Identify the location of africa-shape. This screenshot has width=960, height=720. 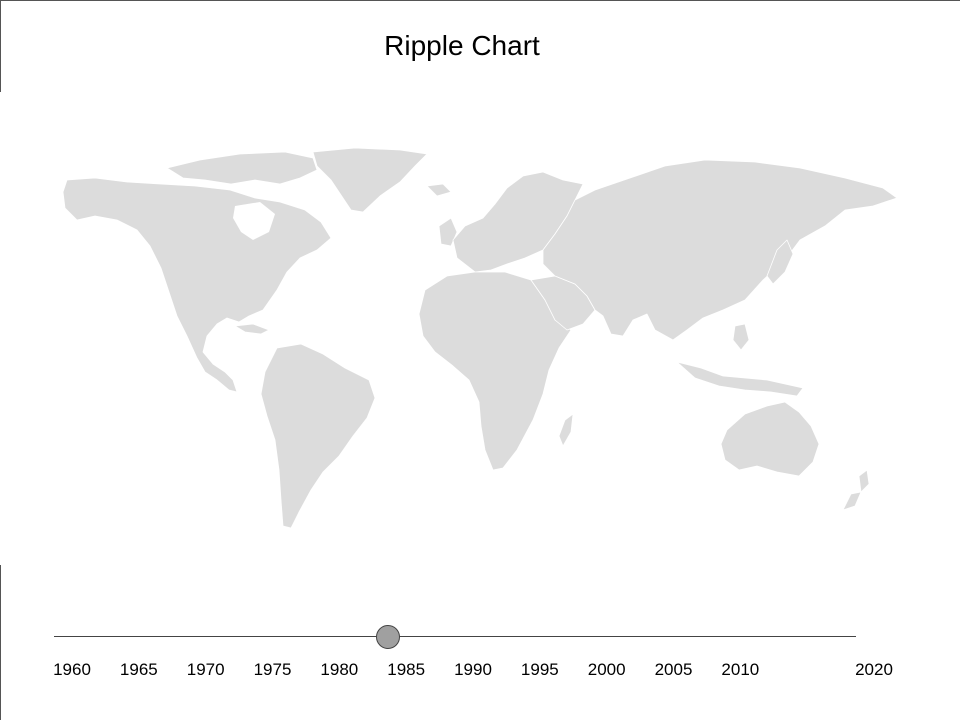
(495, 371).